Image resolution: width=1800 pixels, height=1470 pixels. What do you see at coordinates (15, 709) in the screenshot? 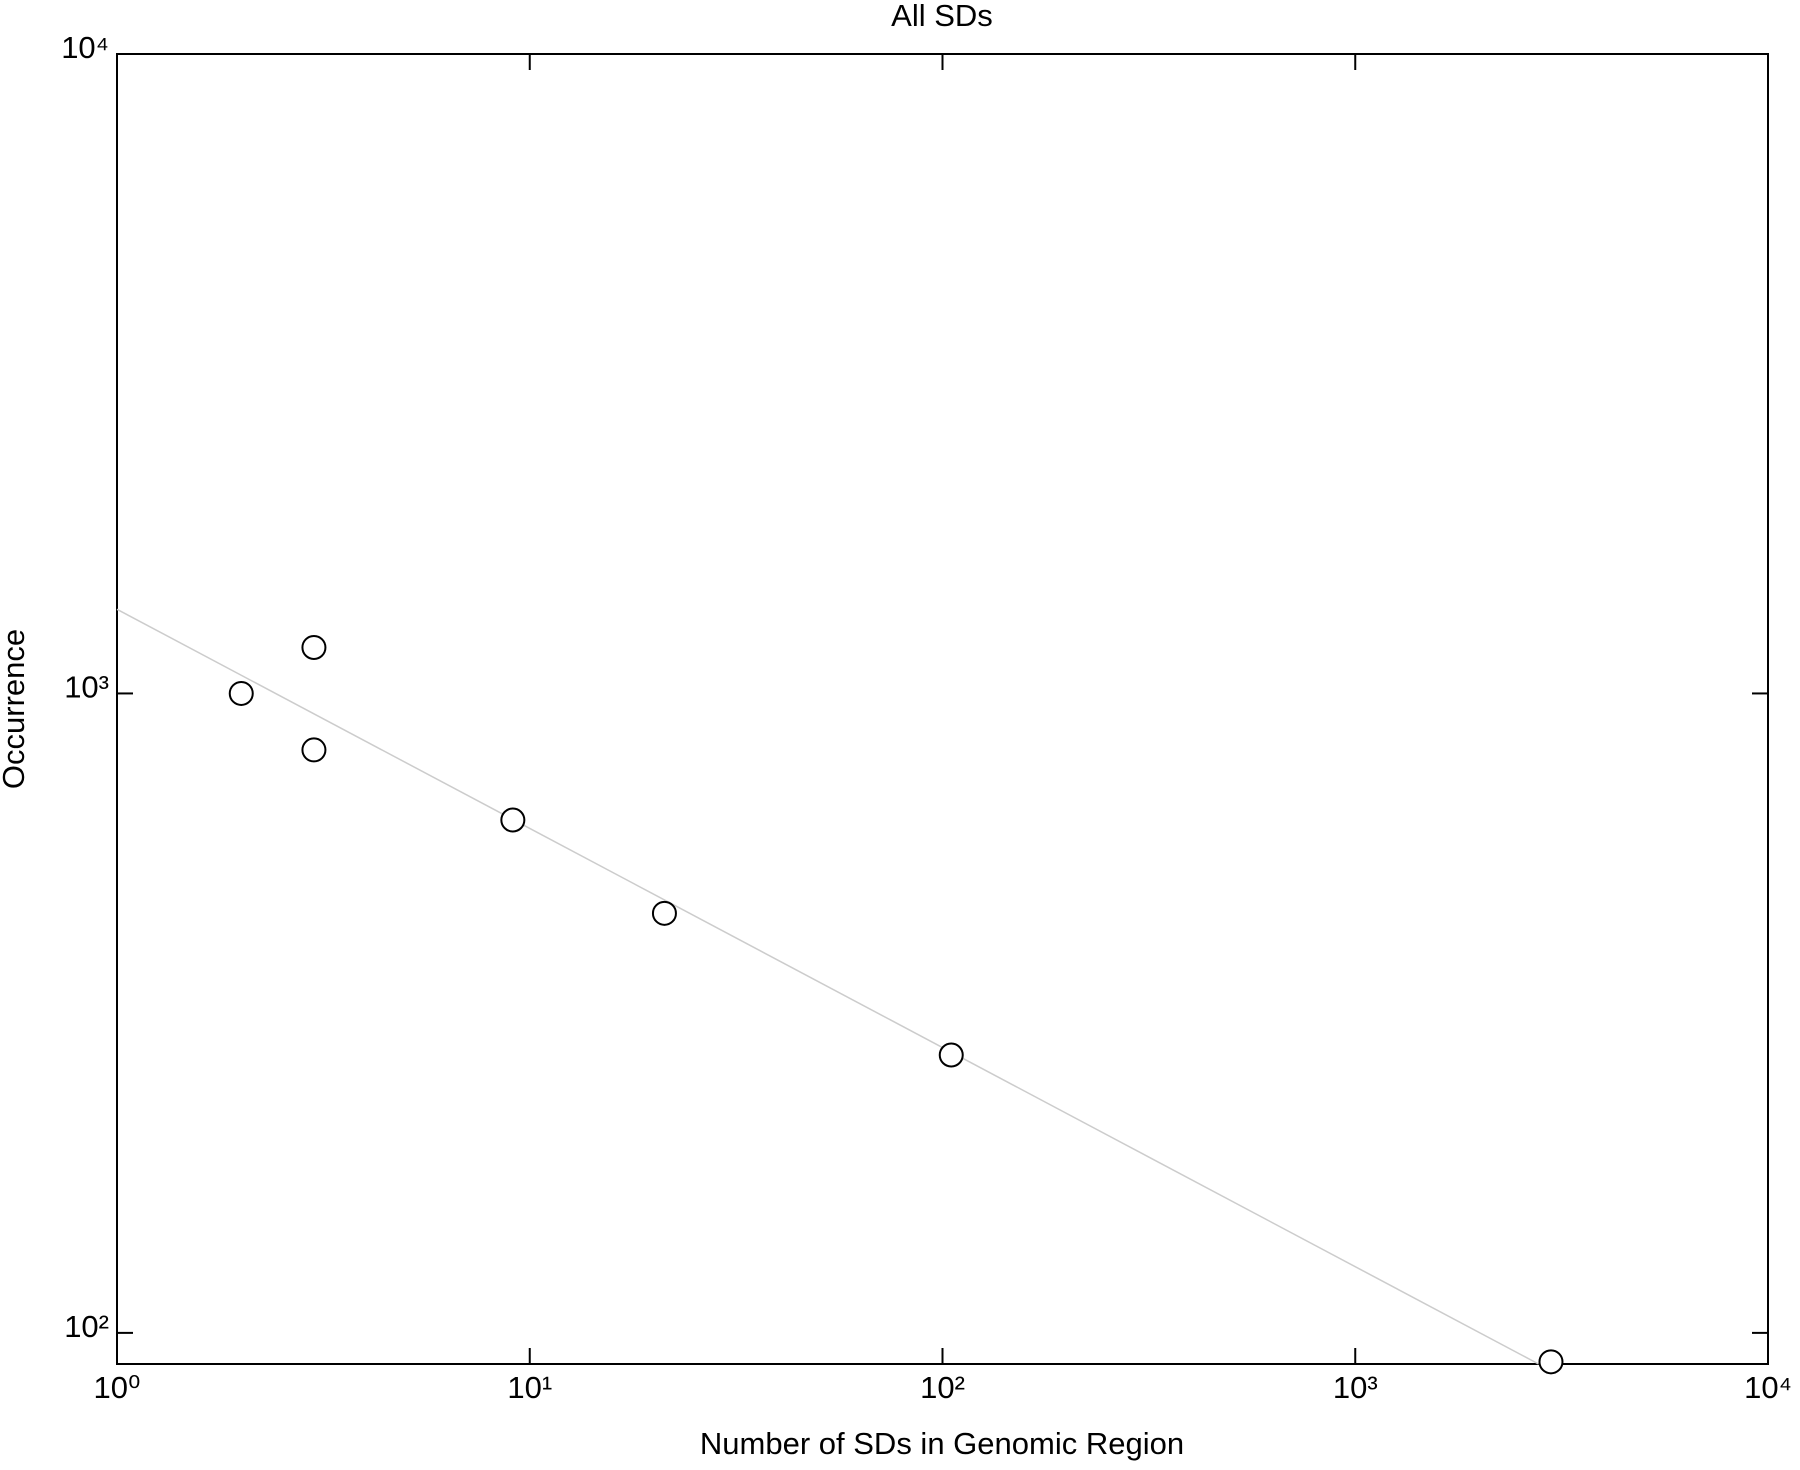
I see `y-axis-label: Occurrence` at bounding box center [15, 709].